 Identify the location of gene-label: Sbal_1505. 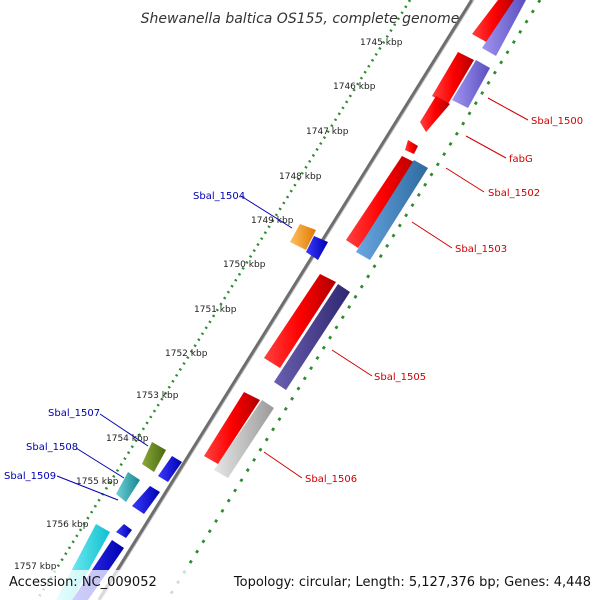
(400, 377).